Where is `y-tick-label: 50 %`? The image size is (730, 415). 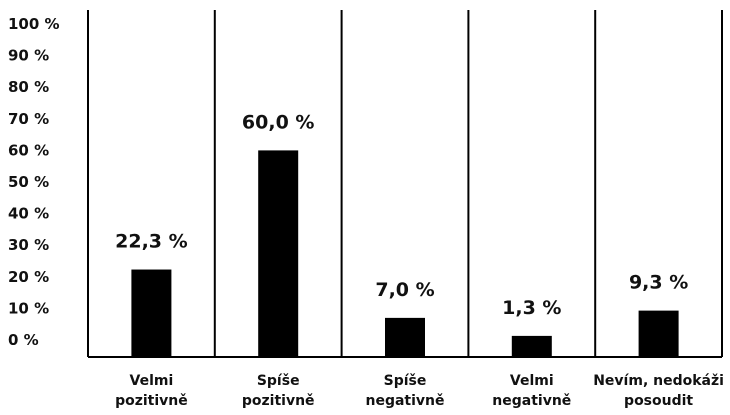
y-tick-label: 50 % is located at coordinates (28, 182).